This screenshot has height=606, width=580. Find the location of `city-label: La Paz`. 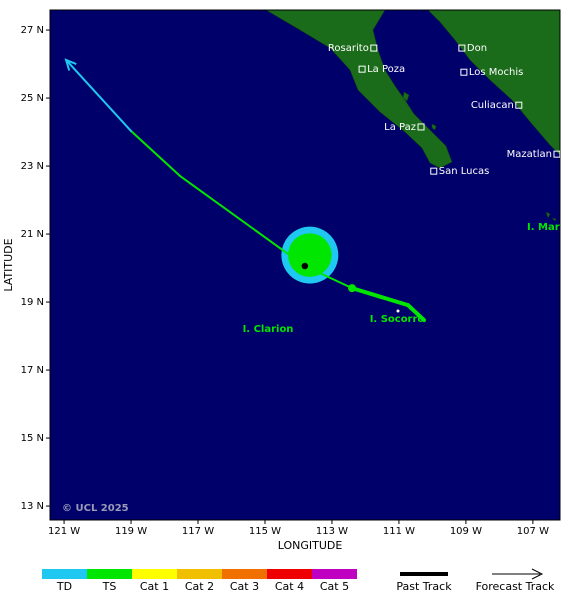

city-label: La Paz is located at coordinates (400, 127).